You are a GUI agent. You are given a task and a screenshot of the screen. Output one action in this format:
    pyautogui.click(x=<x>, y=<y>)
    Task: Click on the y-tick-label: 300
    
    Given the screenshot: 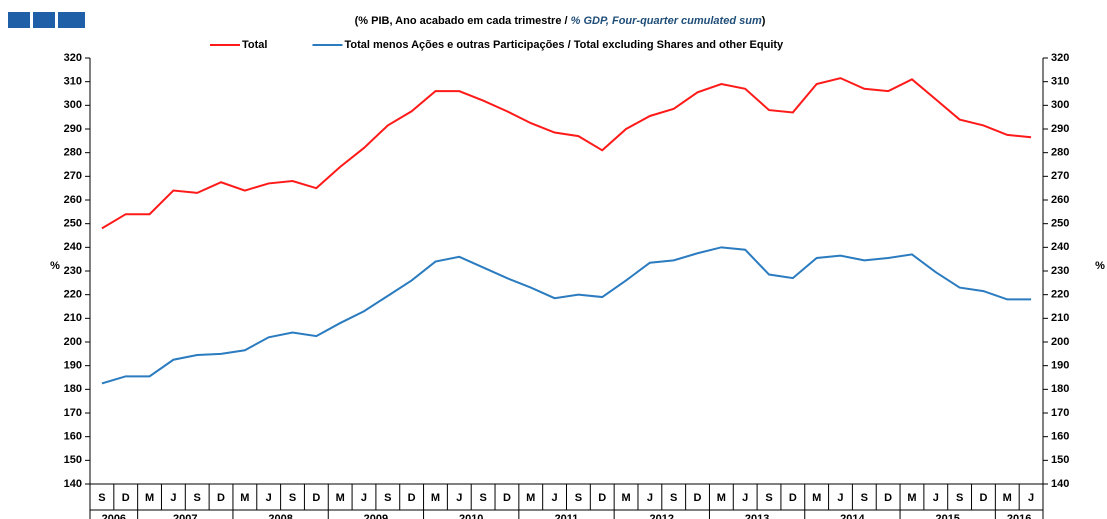 What is the action you would take?
    pyautogui.click(x=73, y=105)
    